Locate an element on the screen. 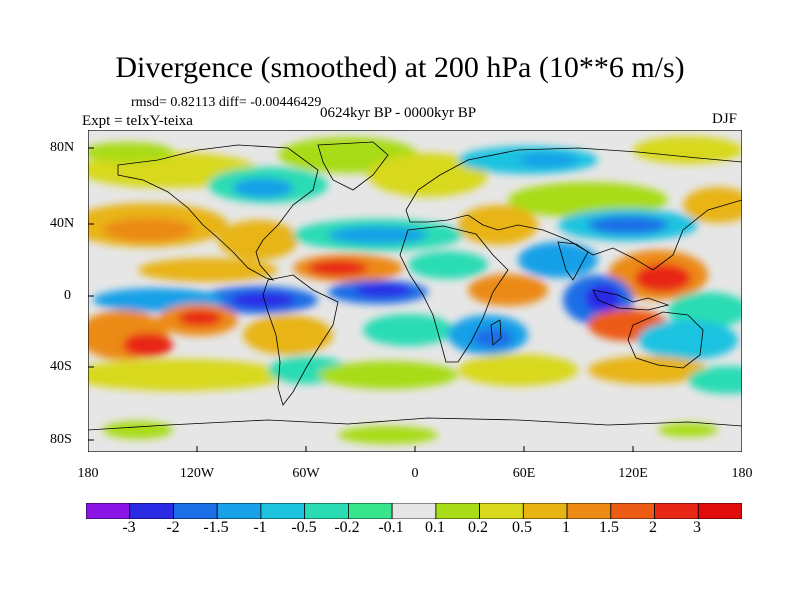  lon-label-180e: 180 is located at coordinates (742, 473).